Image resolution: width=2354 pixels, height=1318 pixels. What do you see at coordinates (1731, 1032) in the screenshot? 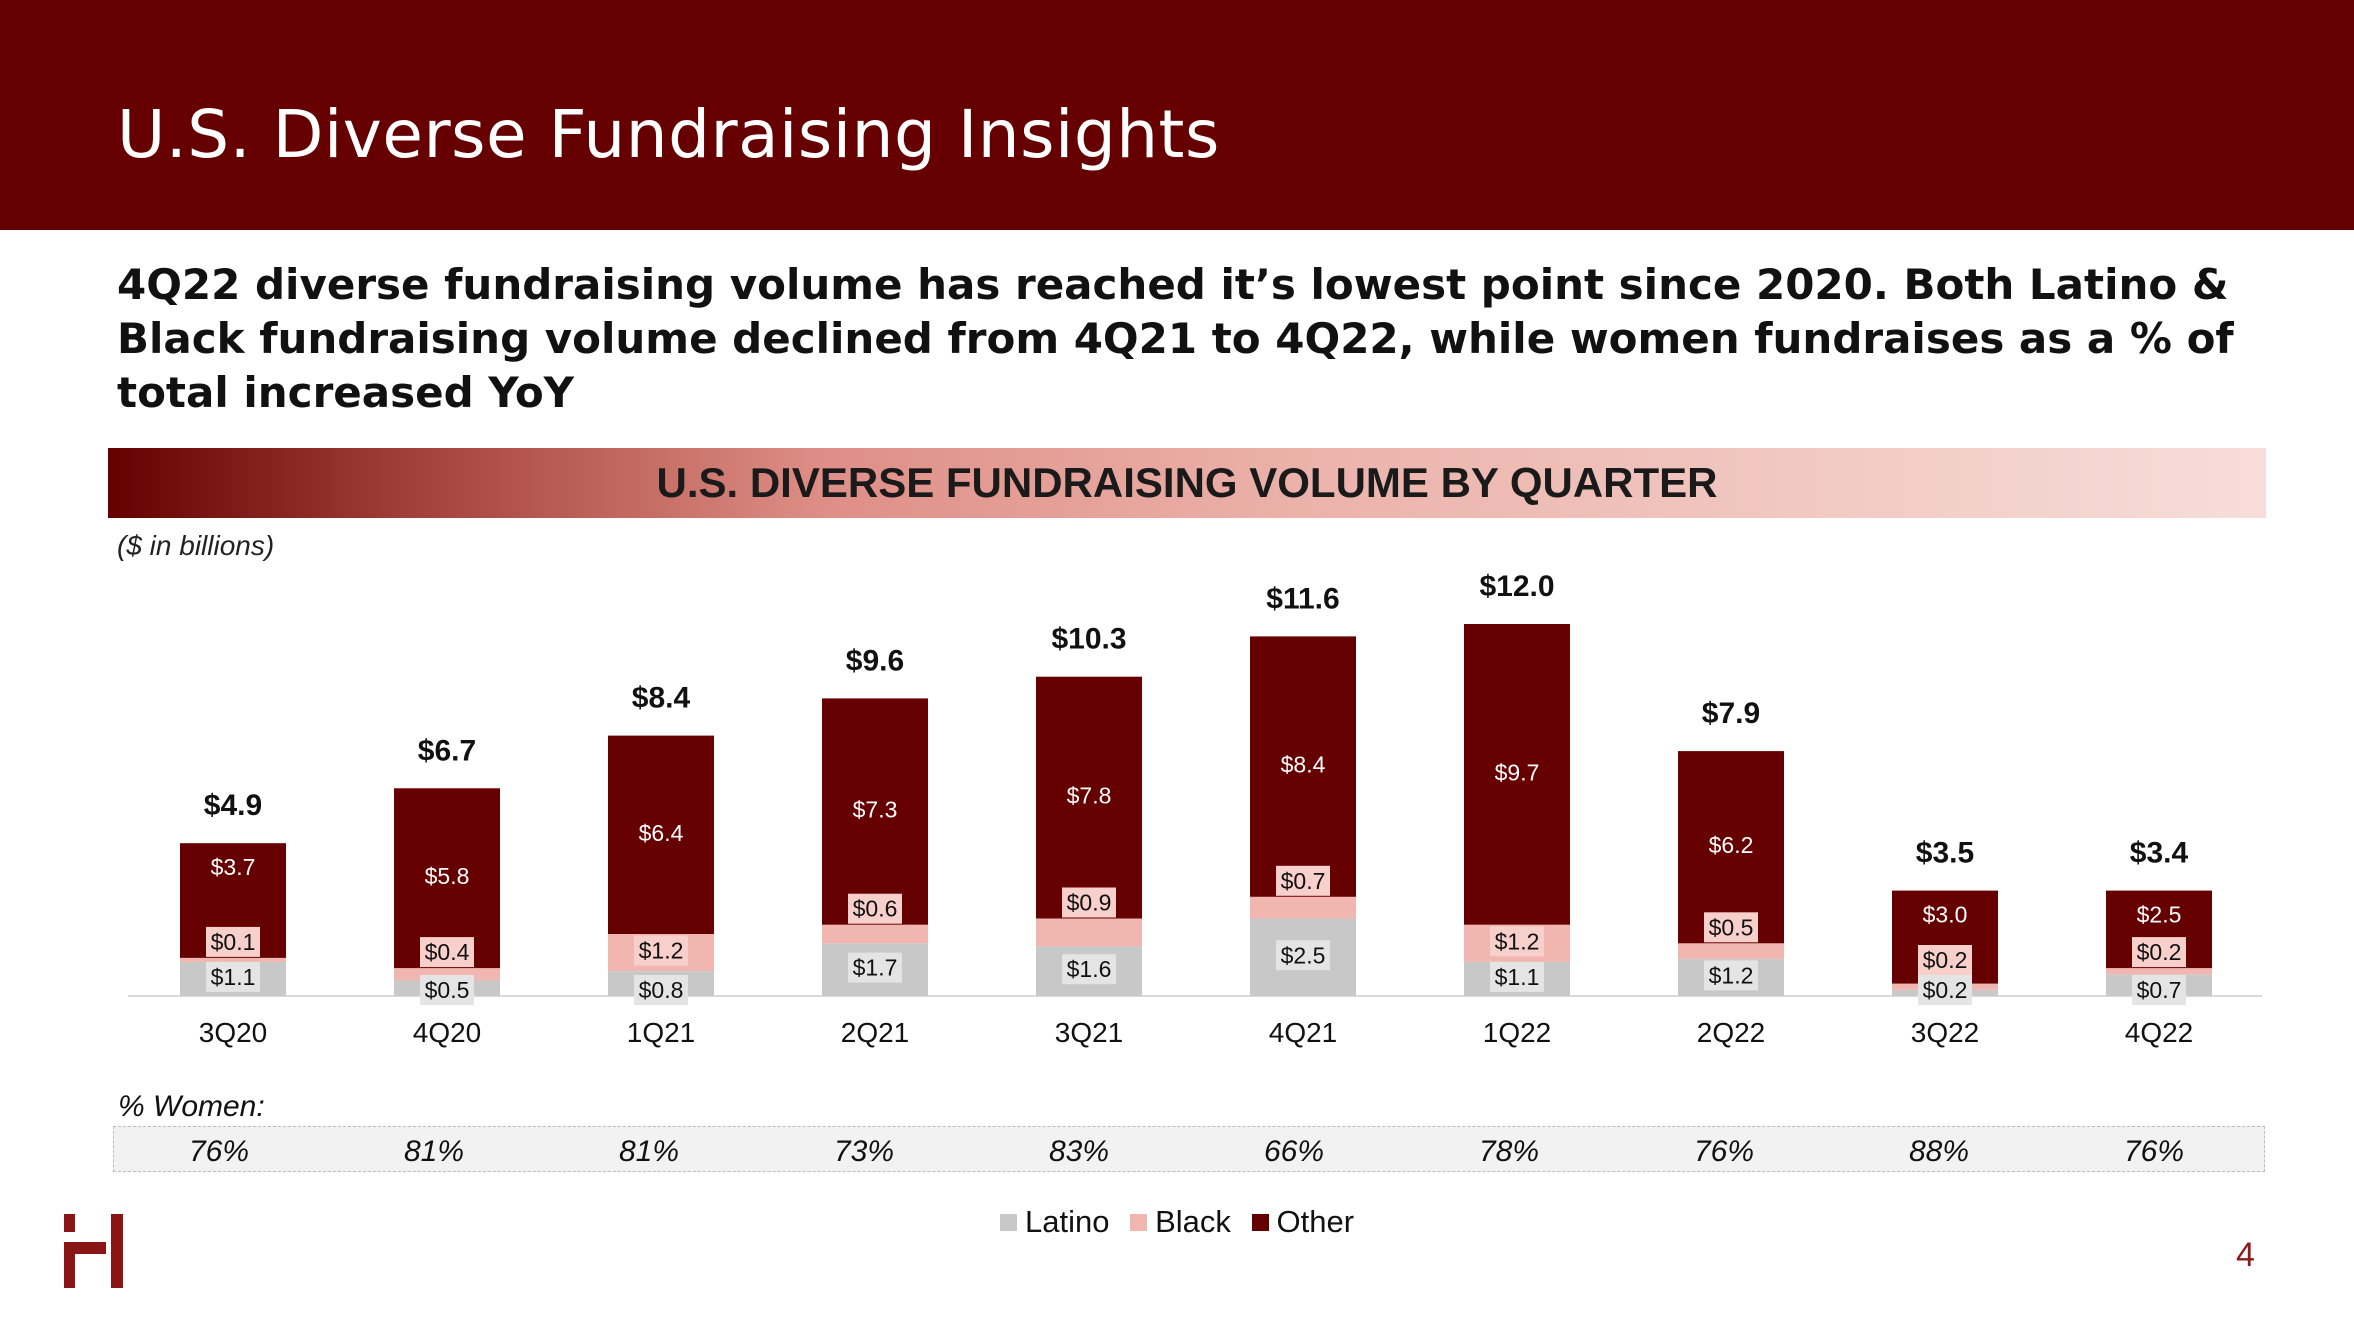
I see `tick-label-2q22: 2Q22` at bounding box center [1731, 1032].